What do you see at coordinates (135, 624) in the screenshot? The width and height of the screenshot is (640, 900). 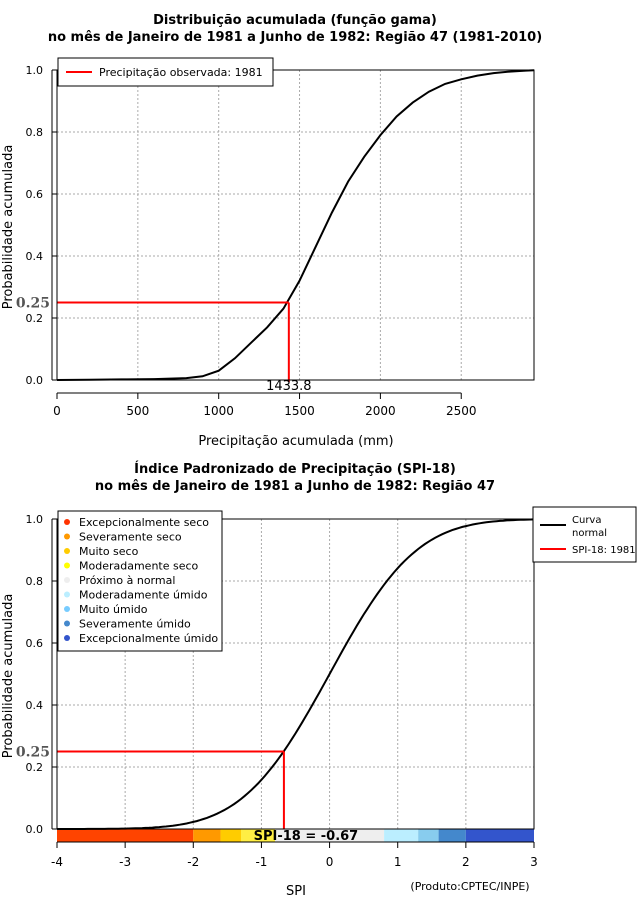 I see `category-legend-label: Severamente úmido` at bounding box center [135, 624].